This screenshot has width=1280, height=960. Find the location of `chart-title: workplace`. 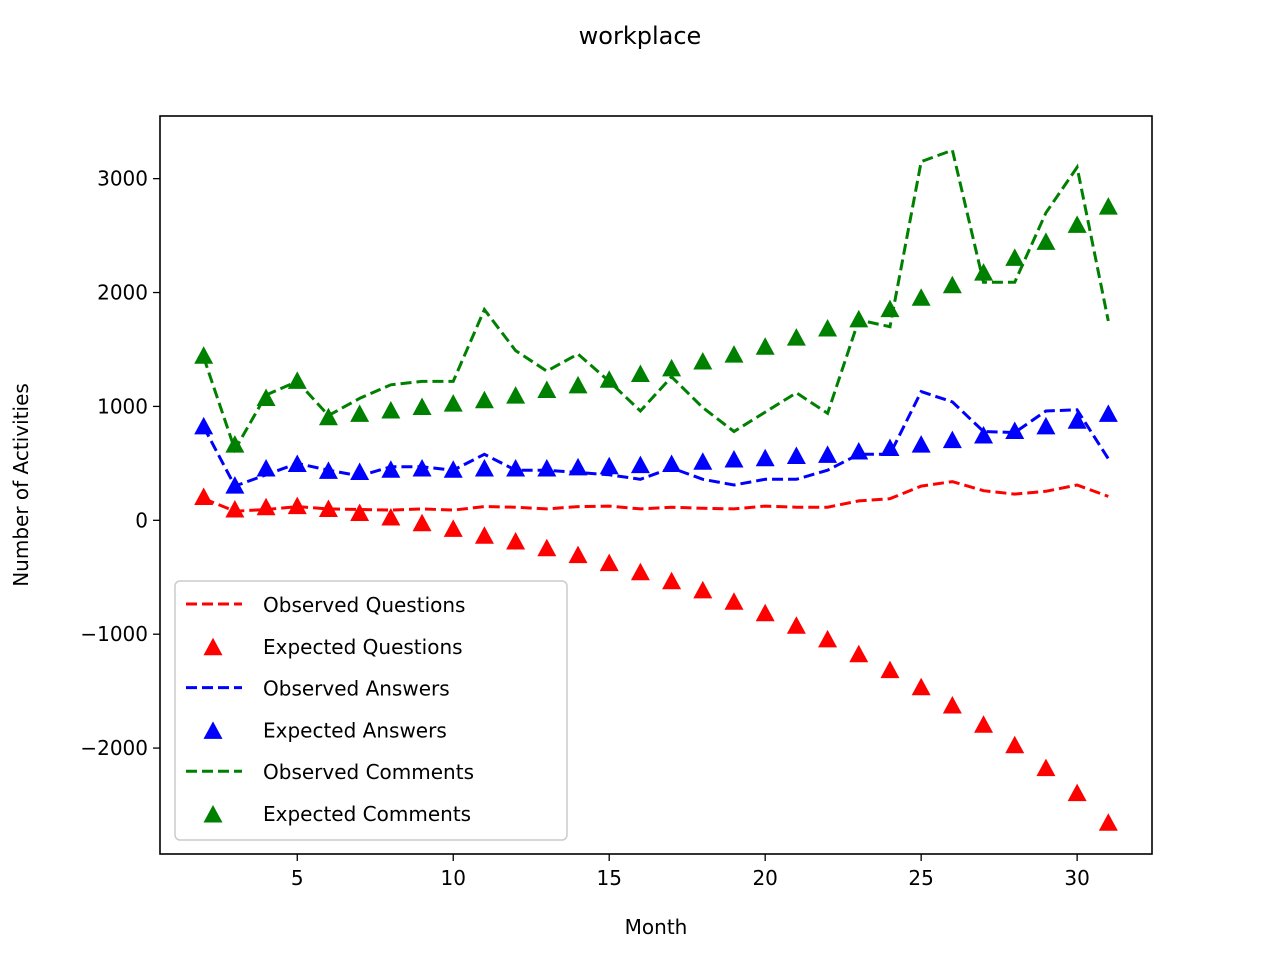

chart-title: workplace is located at coordinates (640, 36).